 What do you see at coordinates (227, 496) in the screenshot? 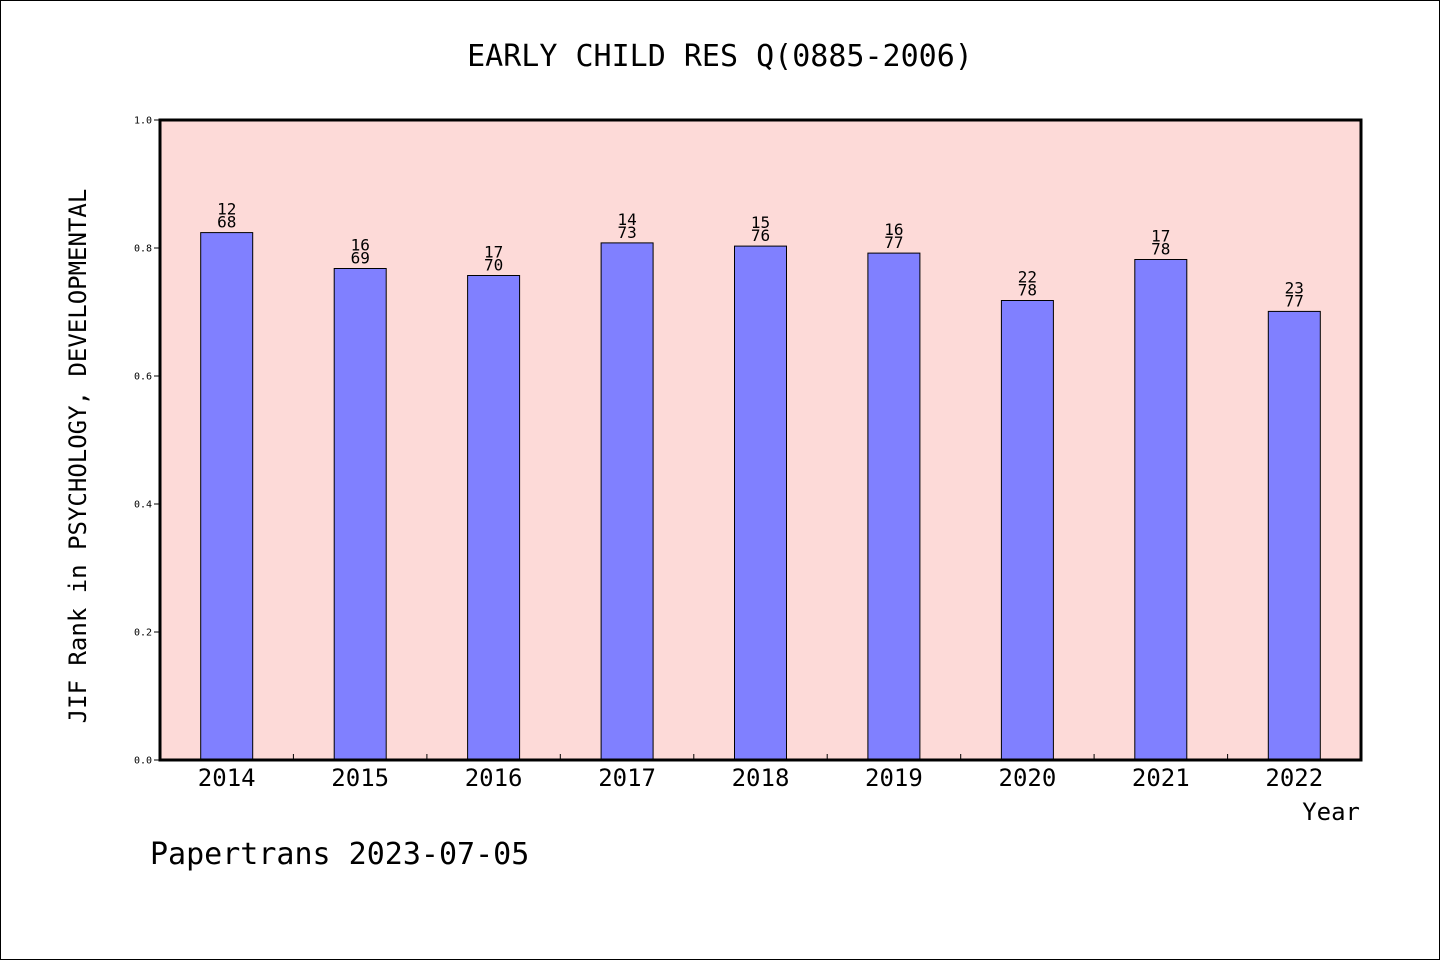
I see `bar-2014` at bounding box center [227, 496].